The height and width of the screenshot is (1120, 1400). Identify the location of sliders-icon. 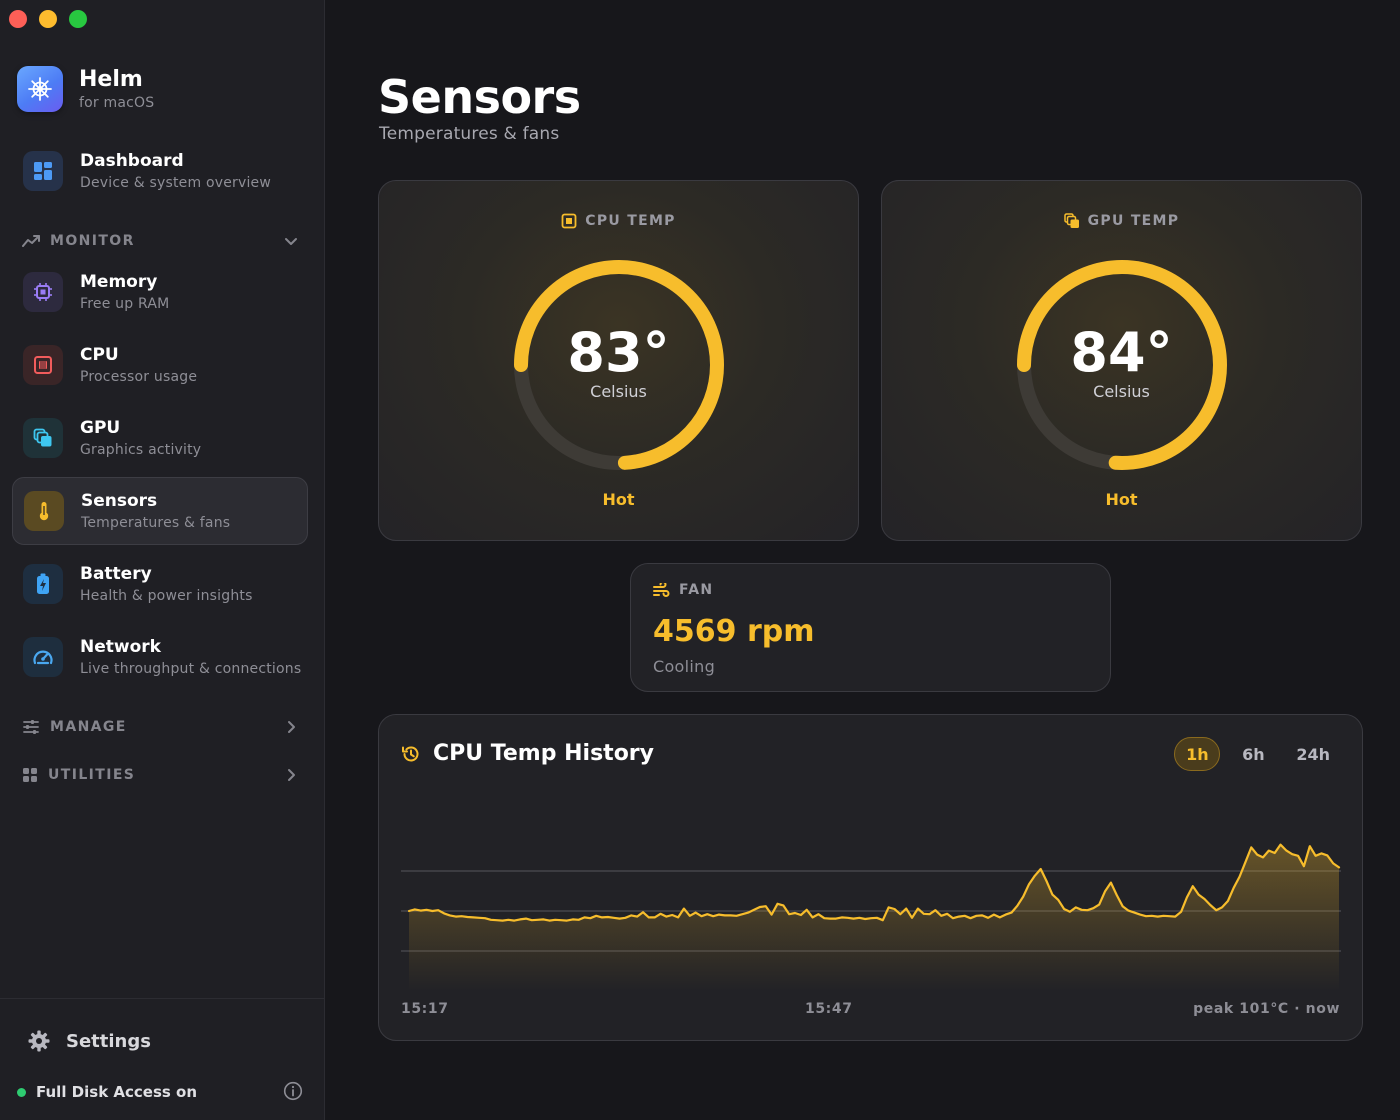
(31, 727).